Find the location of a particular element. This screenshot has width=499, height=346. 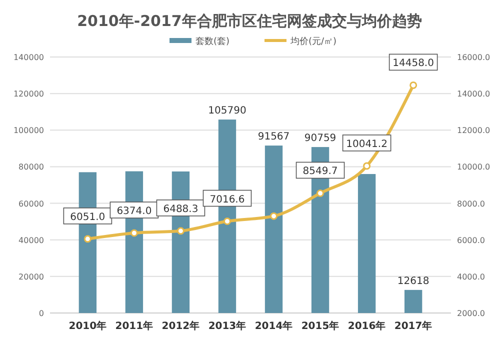

data-label: 91567 is located at coordinates (274, 137).